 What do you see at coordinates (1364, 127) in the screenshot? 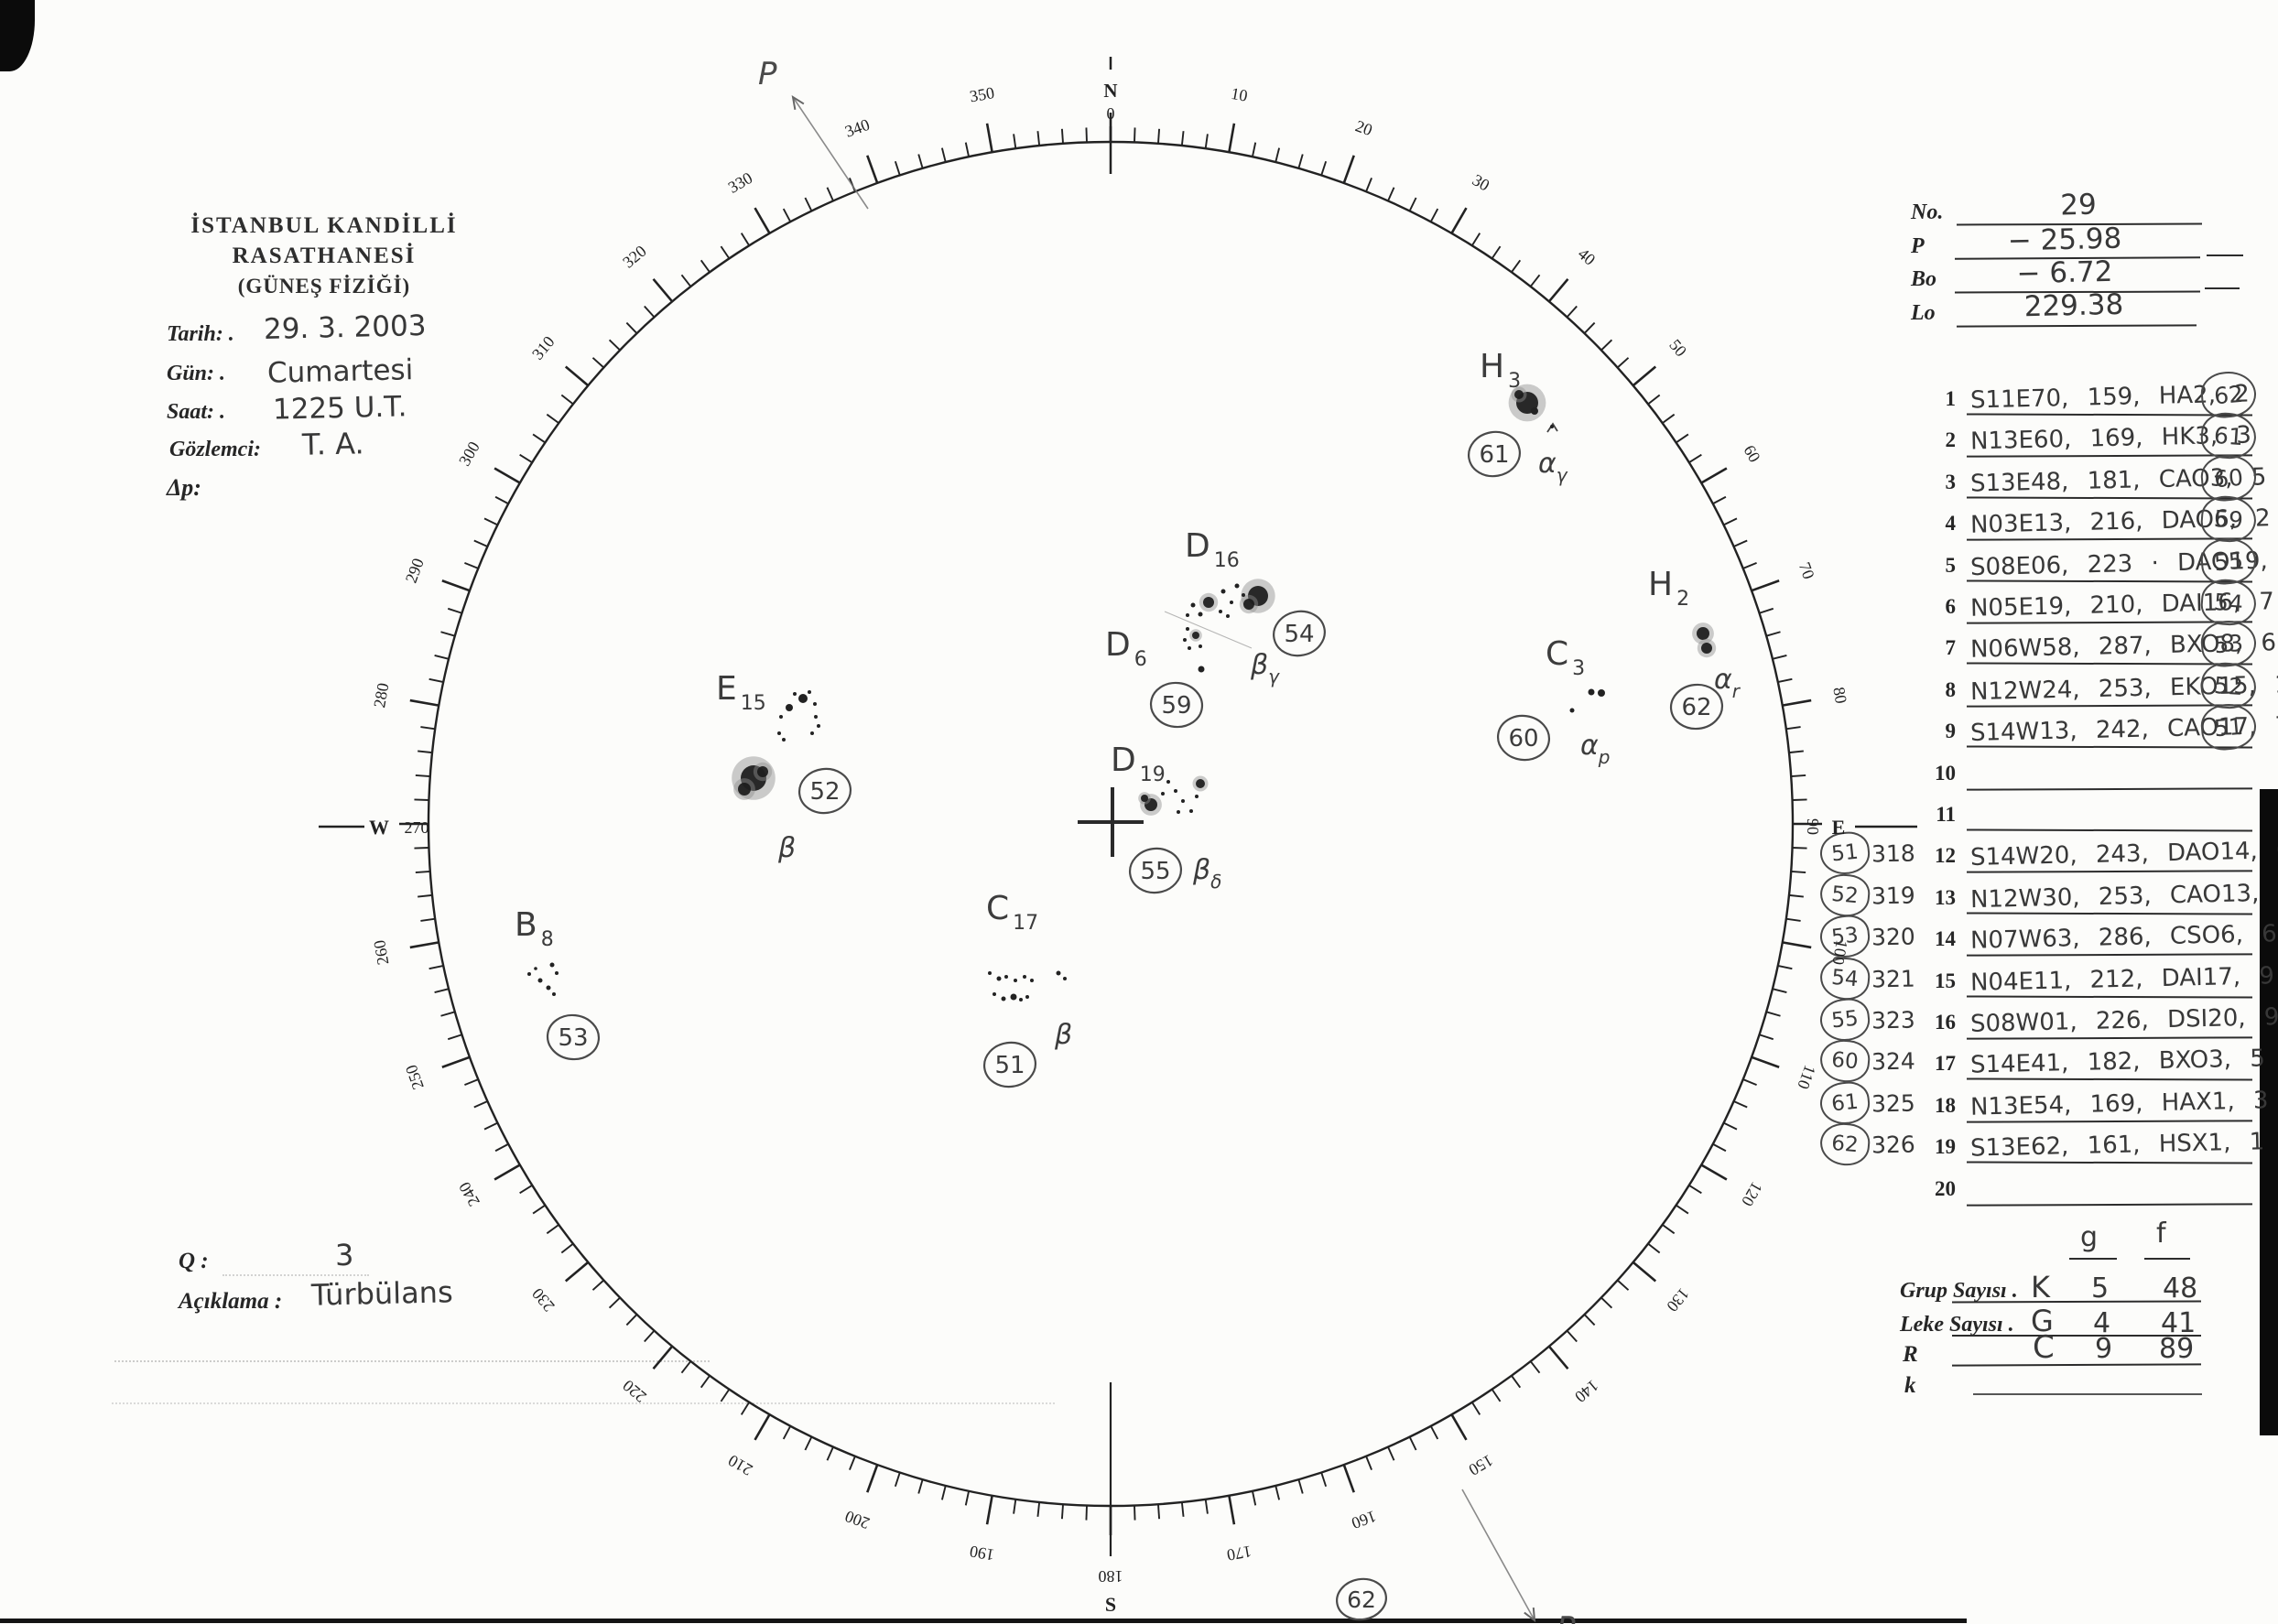
I see `svg-text: 20` at bounding box center [1364, 127].